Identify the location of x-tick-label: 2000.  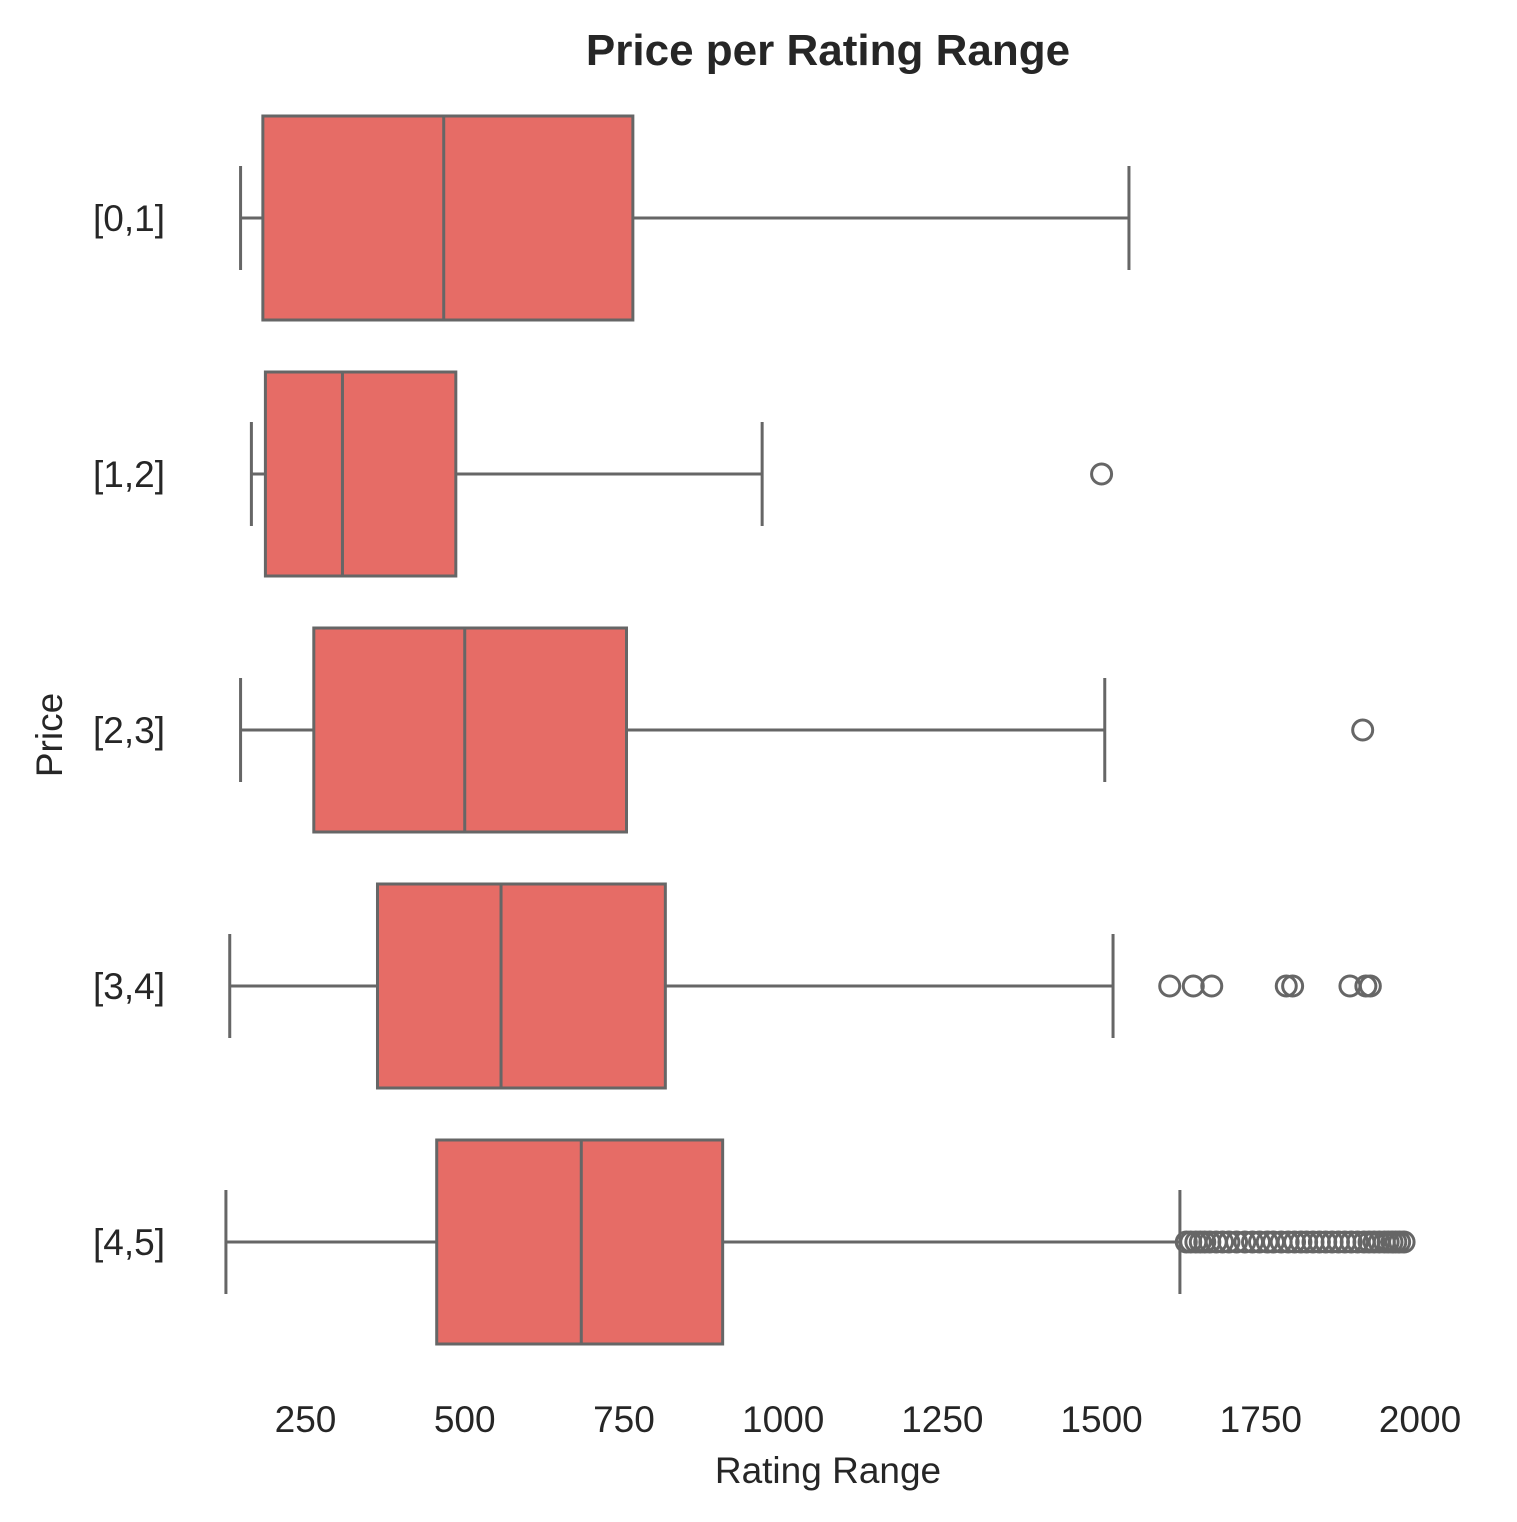
(1420, 1419).